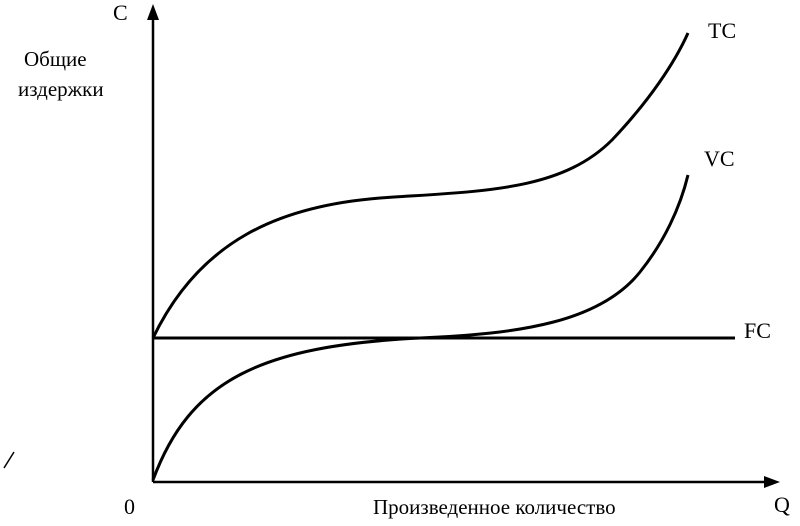 The height and width of the screenshot is (526, 800). Describe the element at coordinates (757, 330) in the screenshot. I see `fc-label: FC` at that location.